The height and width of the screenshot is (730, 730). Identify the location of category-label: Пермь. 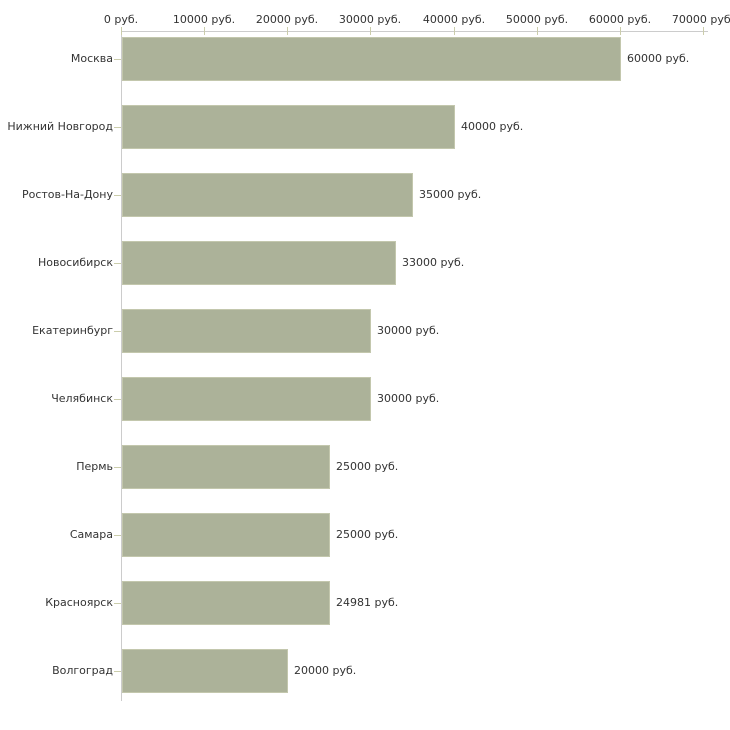
(94, 466).